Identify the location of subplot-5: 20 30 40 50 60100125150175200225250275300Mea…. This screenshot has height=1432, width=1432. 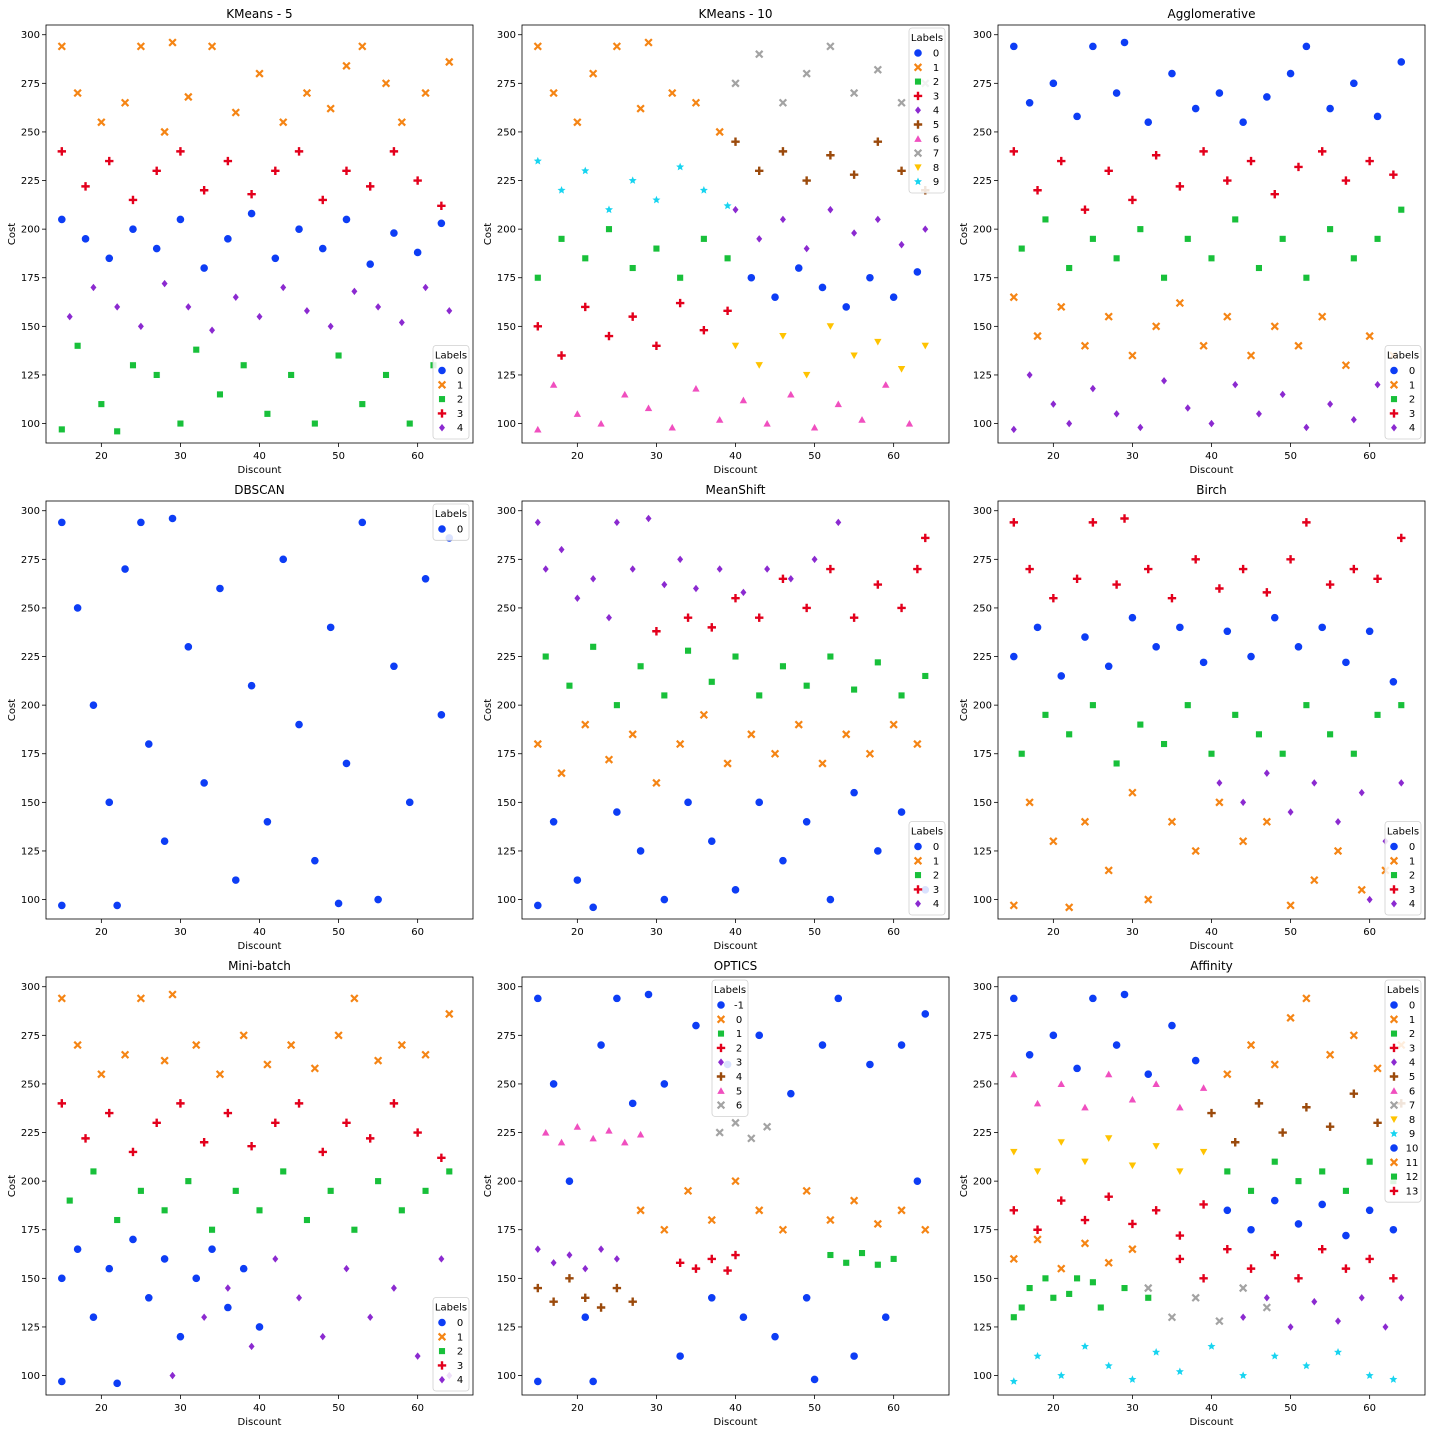
(716, 717).